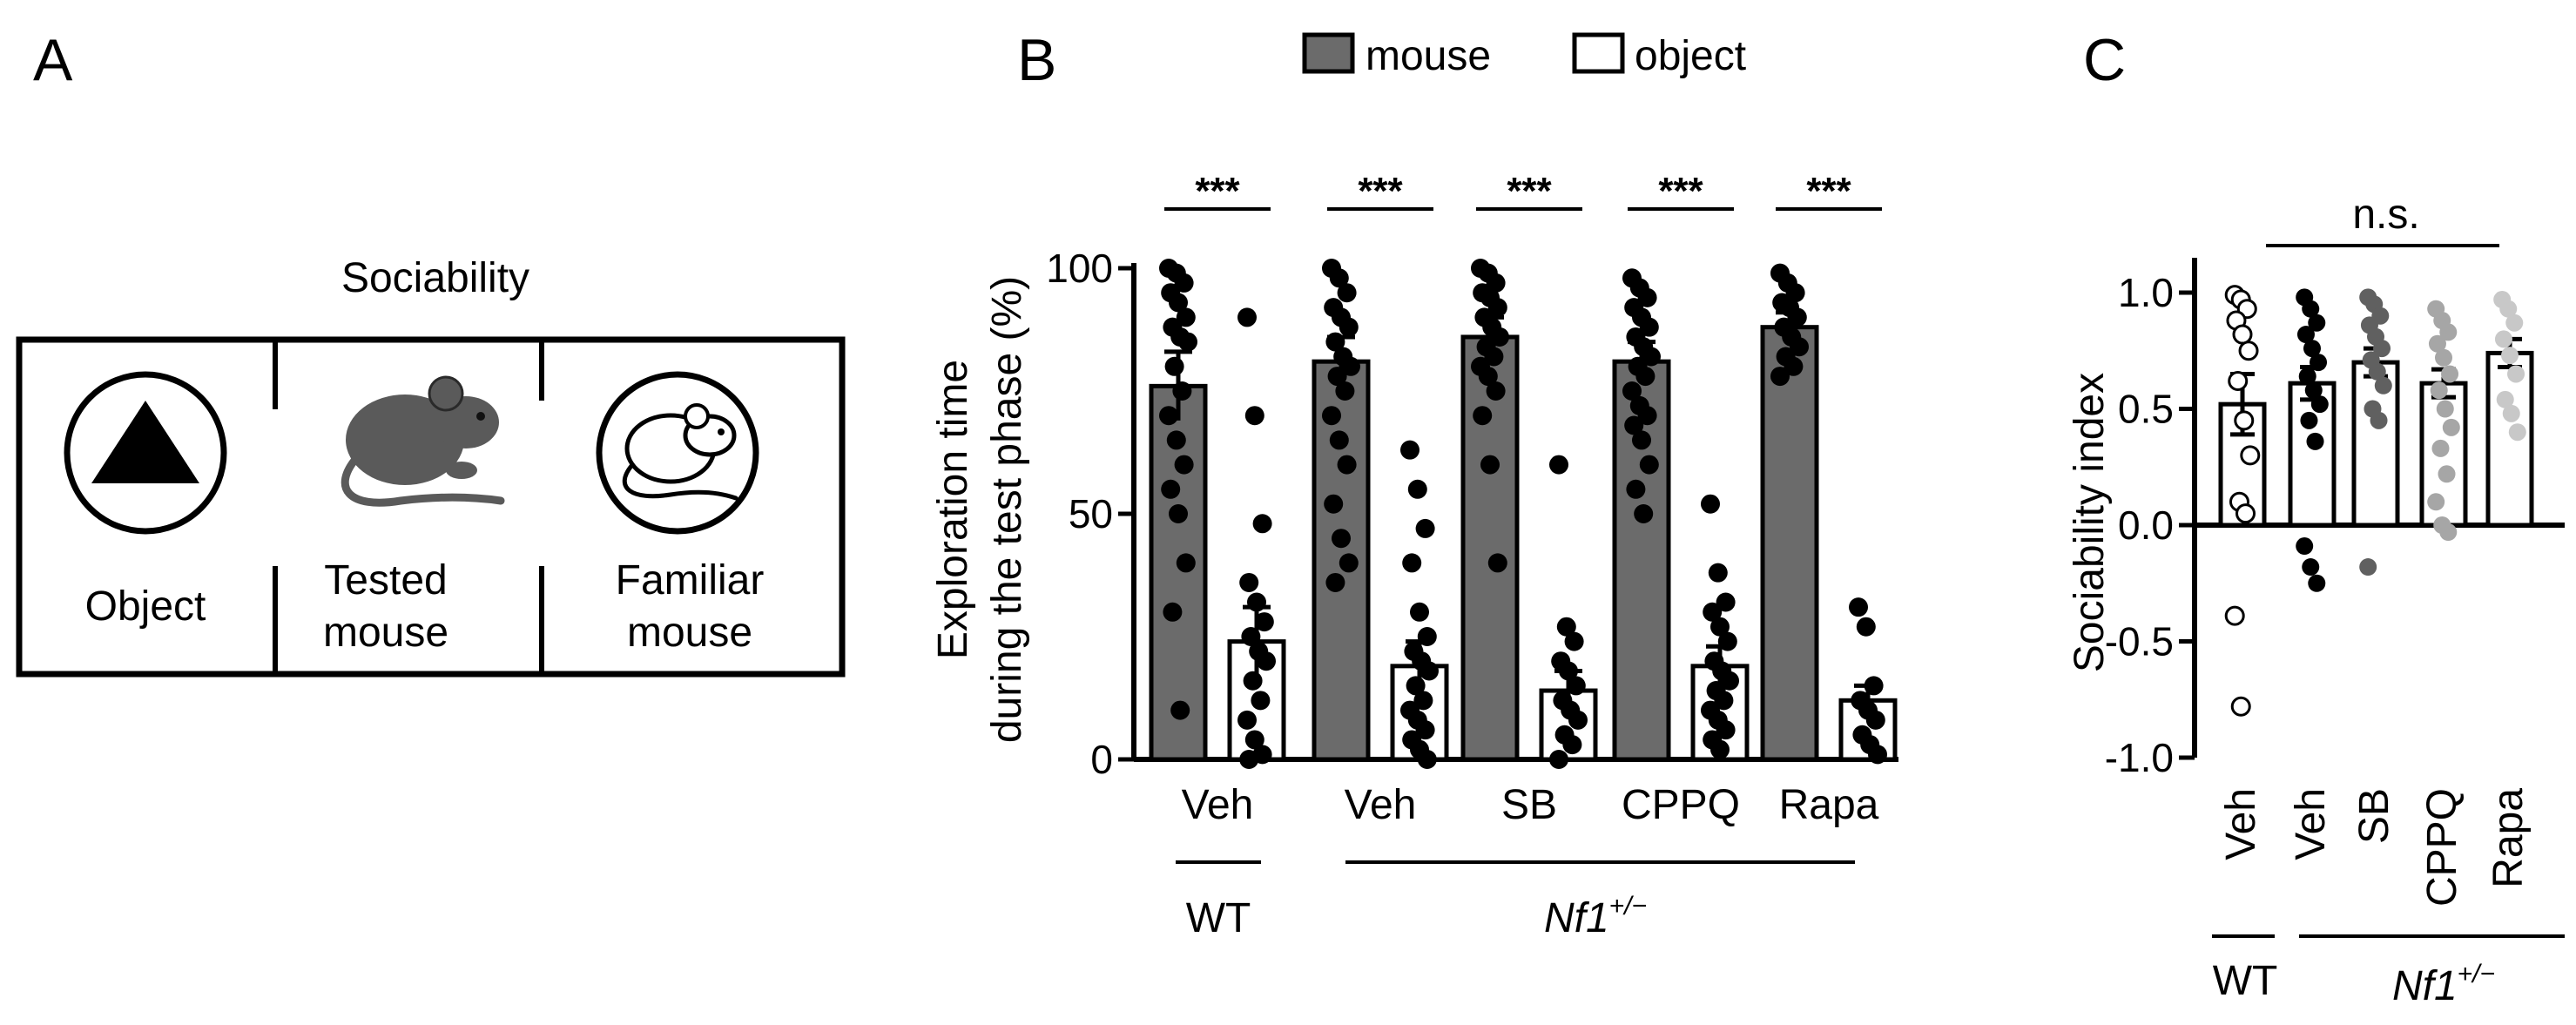 This screenshot has height=1025, width=2576. What do you see at coordinates (2374, 816) in the screenshot?
I see `c-xtick-label: SB` at bounding box center [2374, 816].